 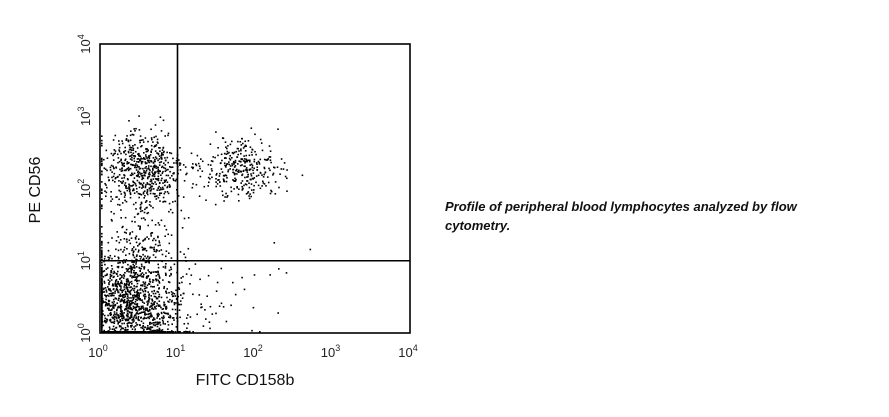 I want to click on x-tick-label: 101, so click(x=175, y=351).